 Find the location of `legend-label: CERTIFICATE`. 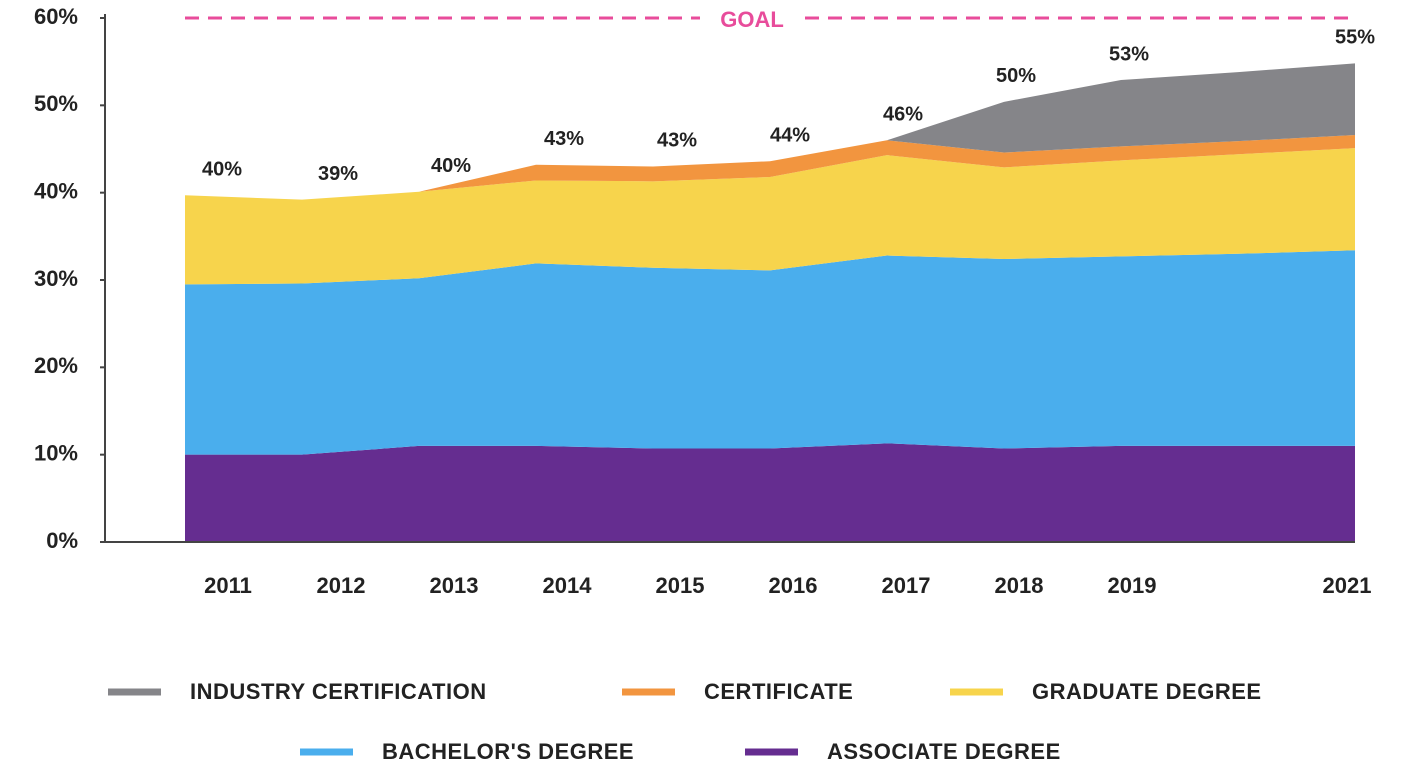

legend-label: CERTIFICATE is located at coordinates (778, 691).